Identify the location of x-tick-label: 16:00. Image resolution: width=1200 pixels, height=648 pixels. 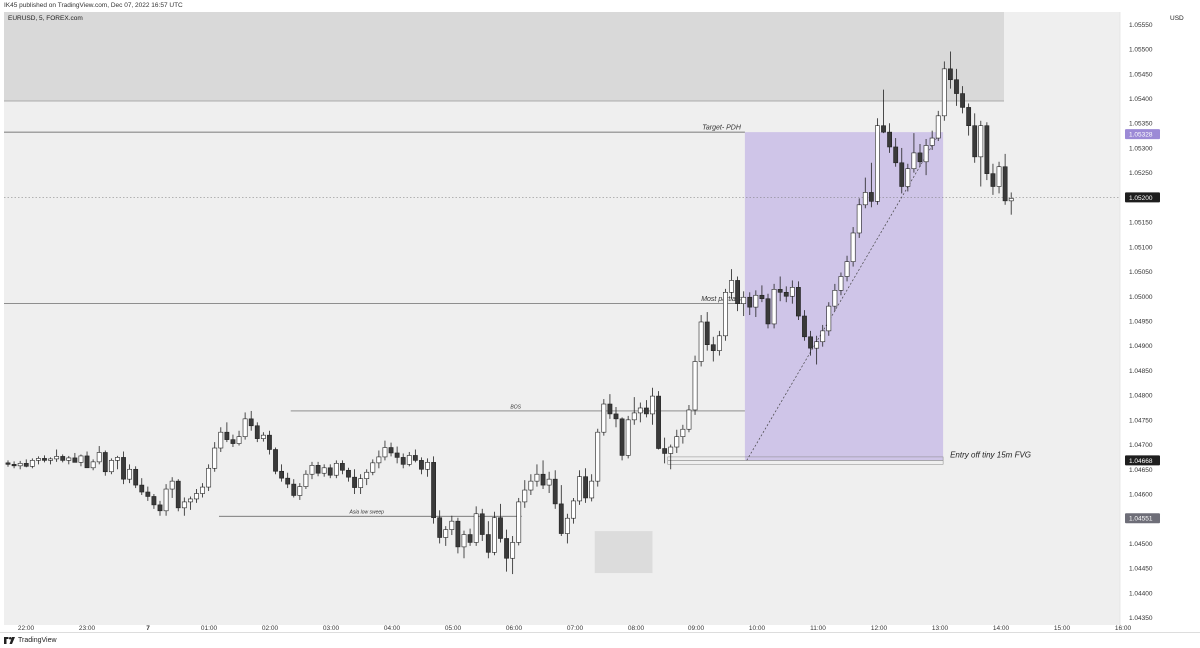
(1123, 628).